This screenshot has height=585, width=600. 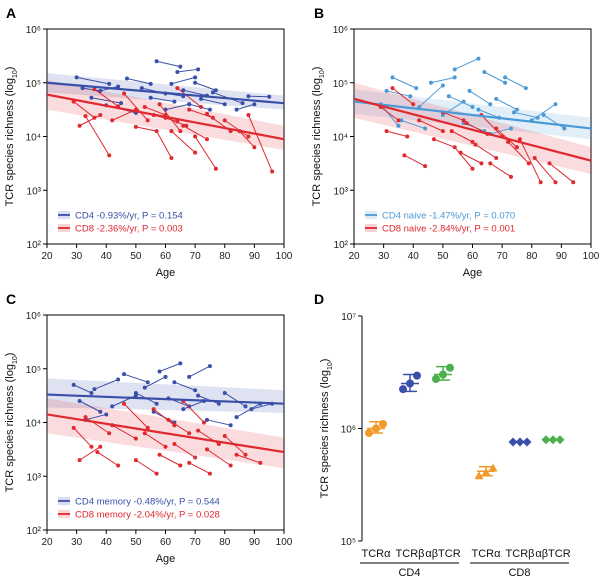 I want to click on panel-d-y-tick-label: 10⁶, so click(x=348, y=430).